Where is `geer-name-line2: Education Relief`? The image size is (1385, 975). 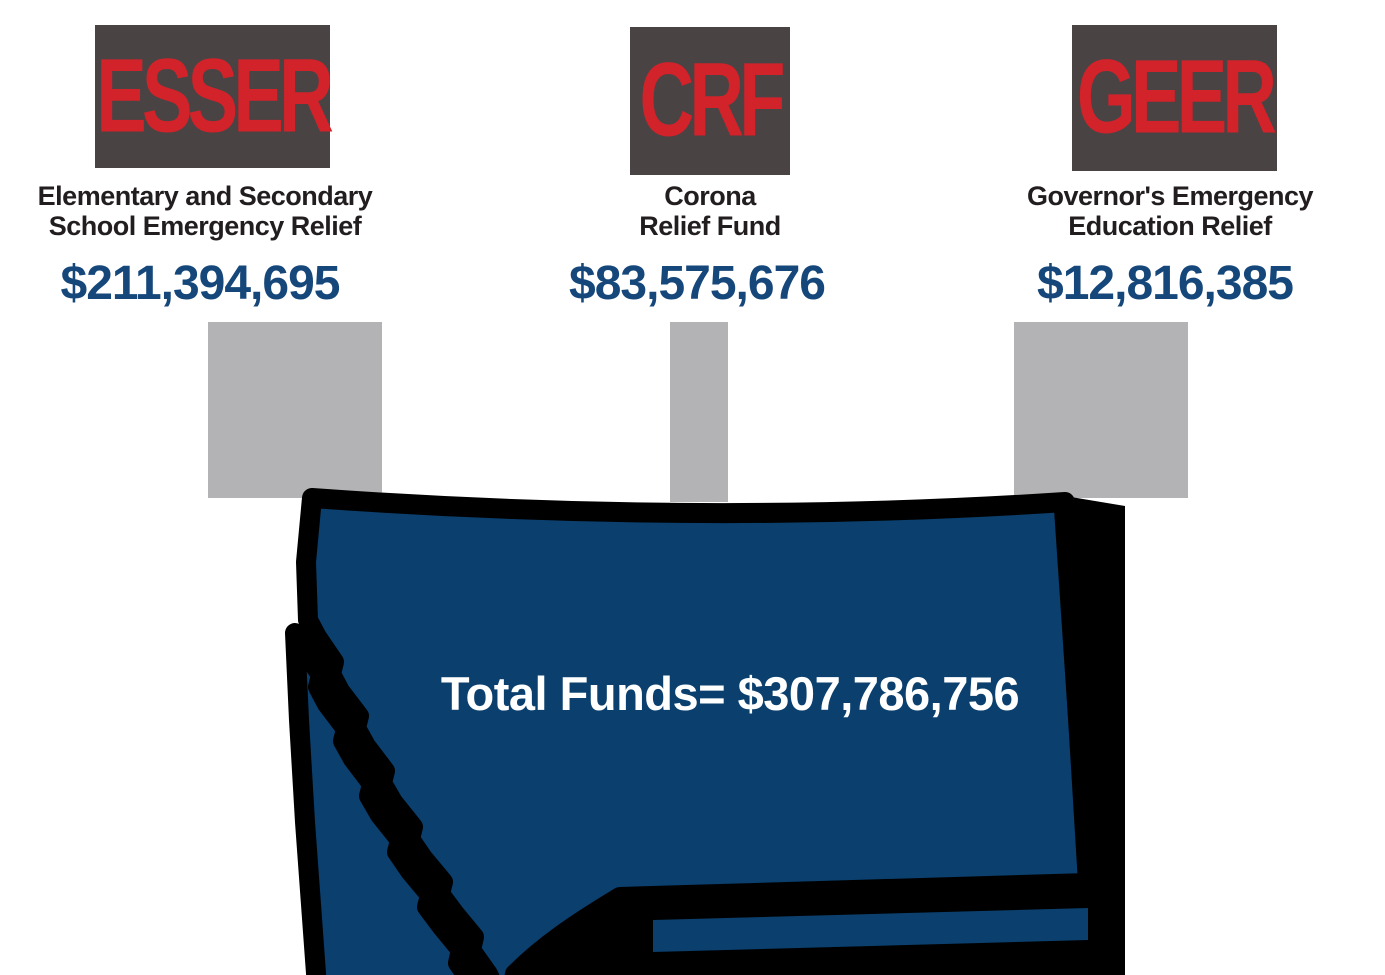
geer-name-line2: Education Relief is located at coordinates (1170, 226).